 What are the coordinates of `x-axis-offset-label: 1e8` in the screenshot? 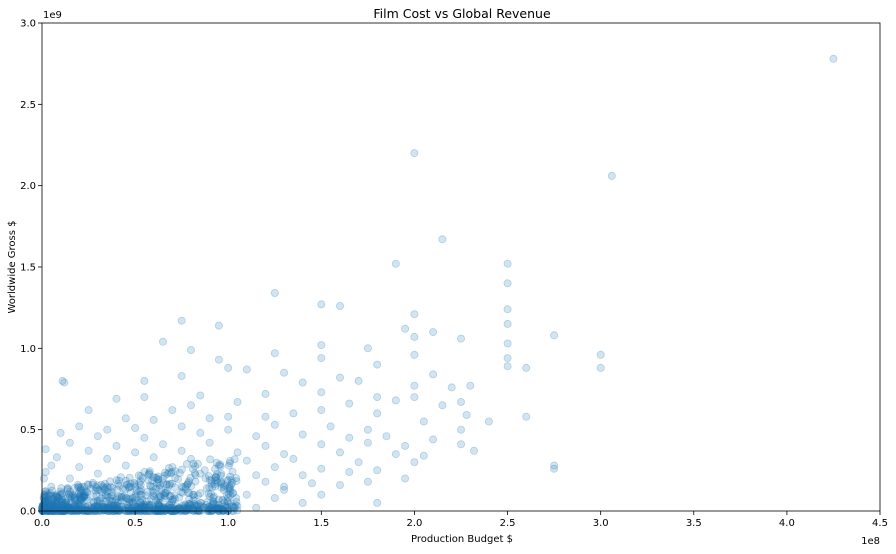 It's located at (870, 541).